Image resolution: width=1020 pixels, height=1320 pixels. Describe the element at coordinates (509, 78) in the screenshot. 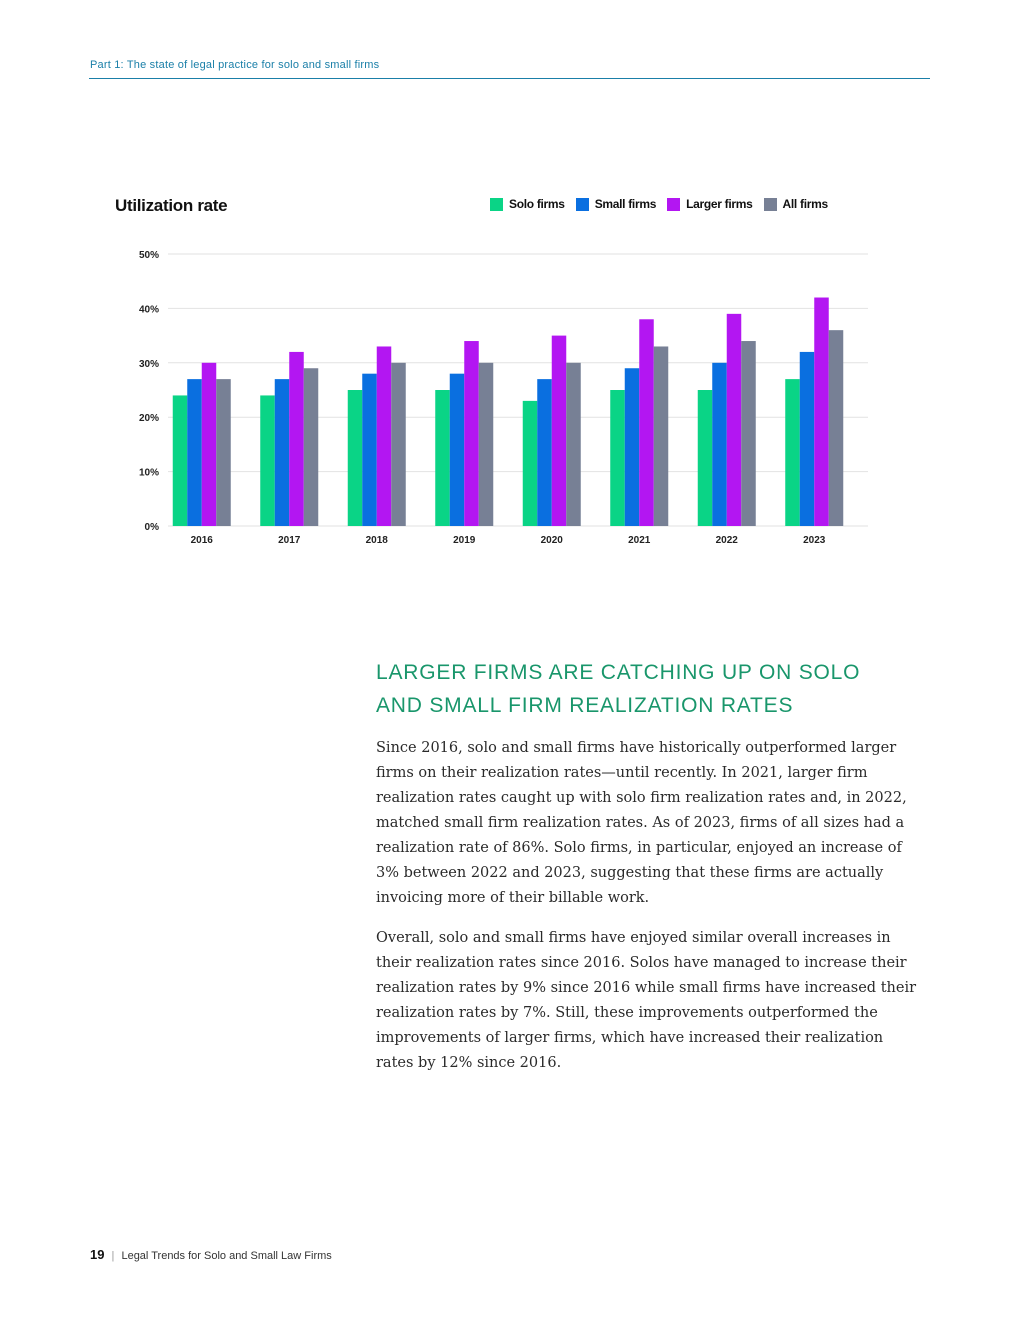

I see `header-divider` at that location.